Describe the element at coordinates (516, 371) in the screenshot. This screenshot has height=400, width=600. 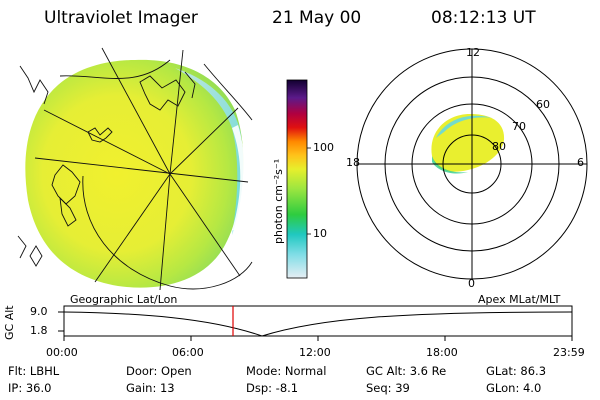
I see `status-glat: GLat: 86.3` at that location.